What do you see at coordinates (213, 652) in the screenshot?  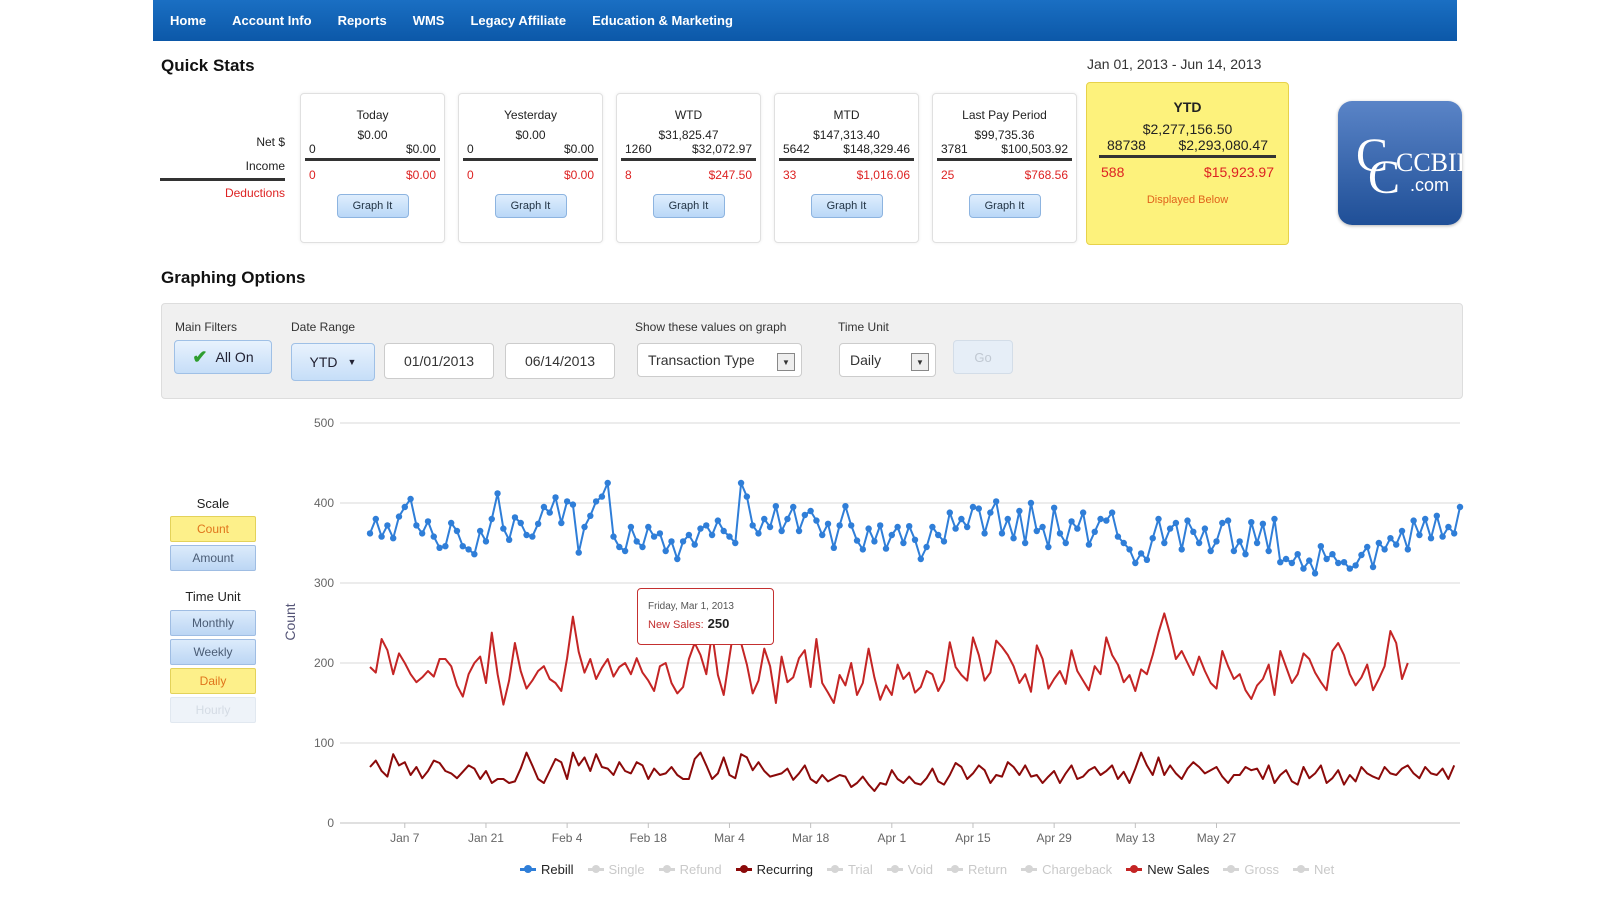 I see `unit-weekly-button: Weekly` at bounding box center [213, 652].